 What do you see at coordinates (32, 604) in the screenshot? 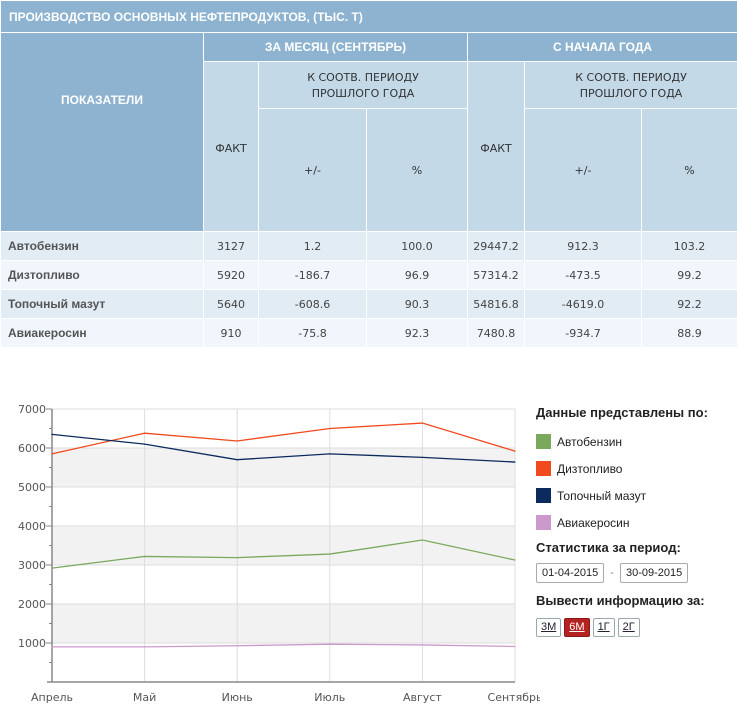
I see `y-tick-label: 2000` at bounding box center [32, 604].